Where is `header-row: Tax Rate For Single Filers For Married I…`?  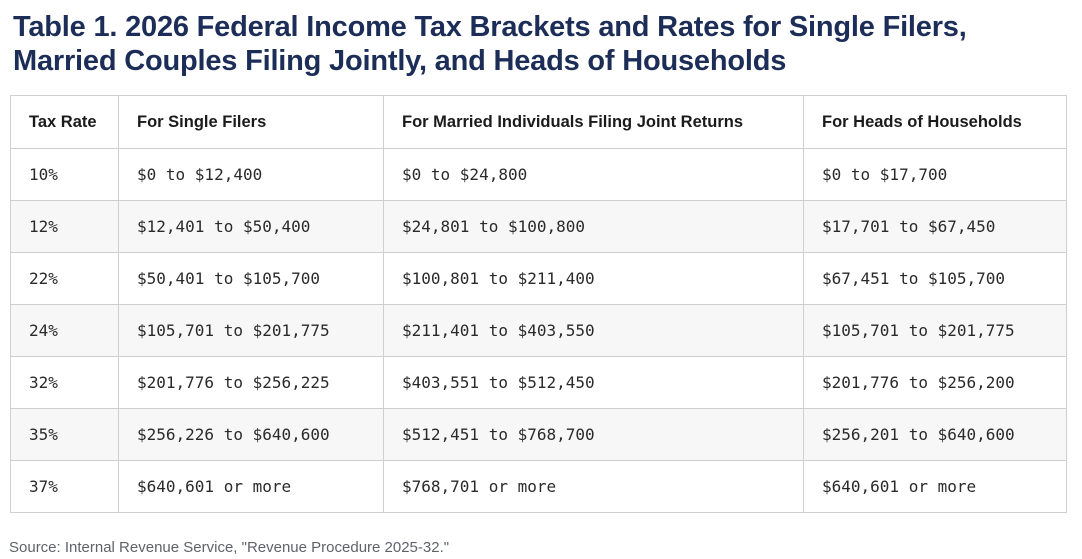
header-row: Tax Rate For Single Filers For Married I… is located at coordinates (538, 122).